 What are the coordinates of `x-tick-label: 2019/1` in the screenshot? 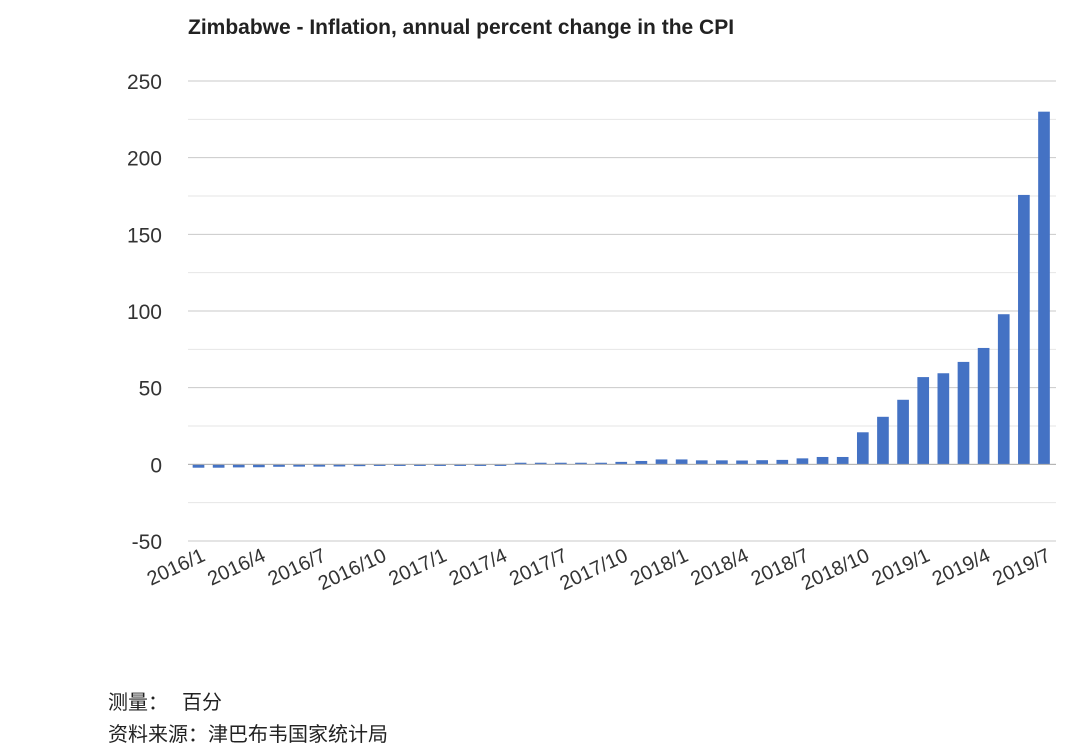 It's located at (901, 568).